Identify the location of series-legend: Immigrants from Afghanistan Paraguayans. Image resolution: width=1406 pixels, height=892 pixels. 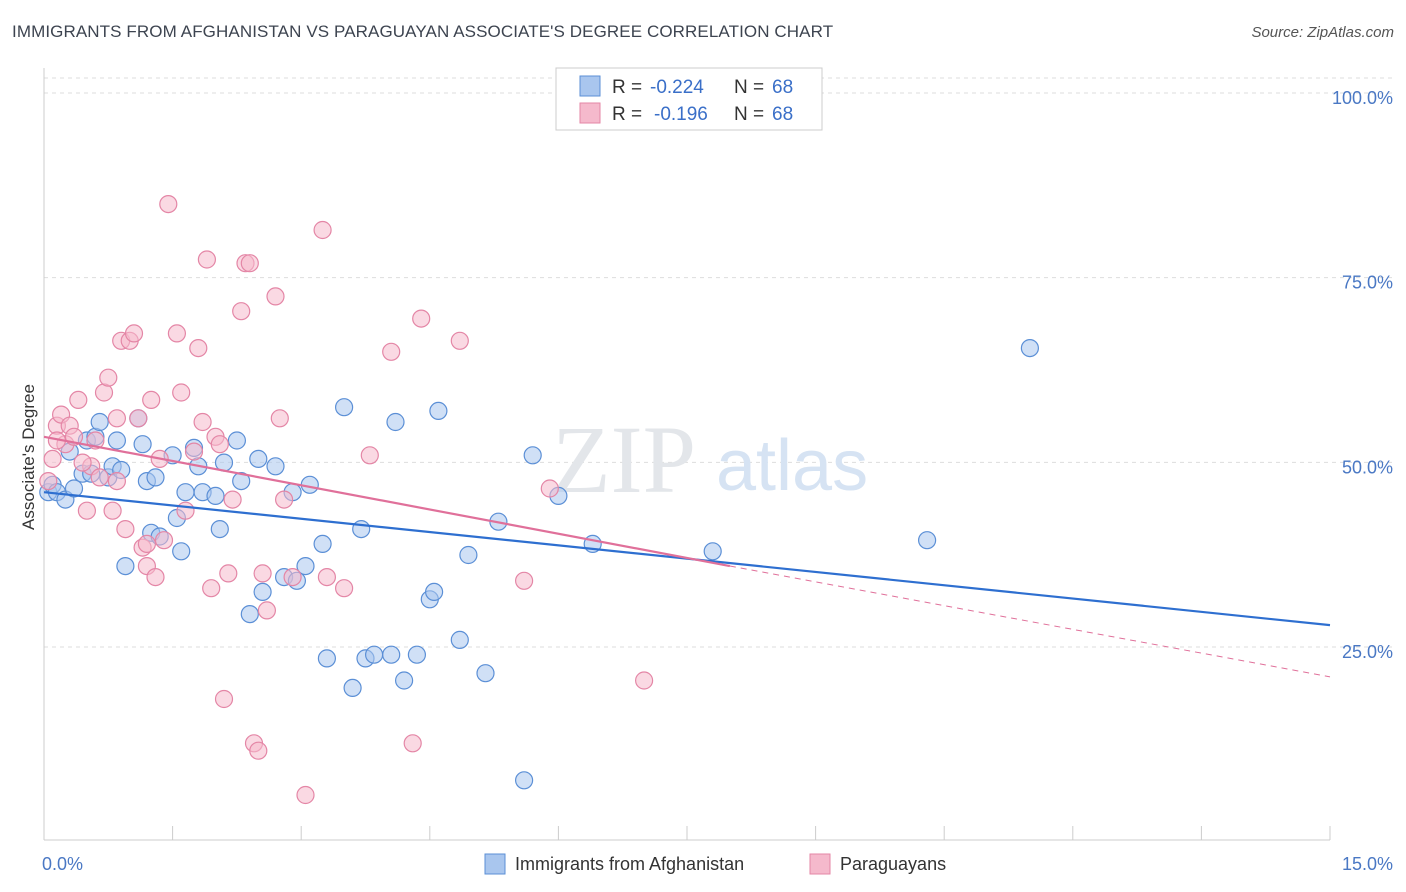
(715, 864).